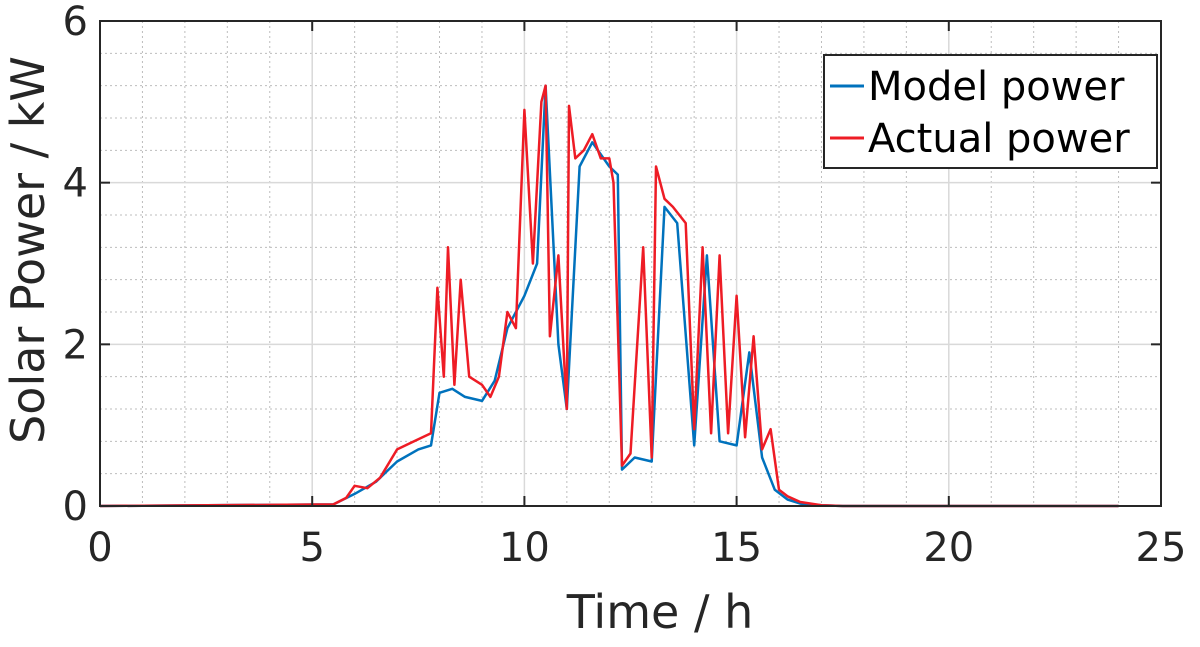 This screenshot has height=647, width=1200. I want to click on legend: Model power Actual power, so click(990, 111).